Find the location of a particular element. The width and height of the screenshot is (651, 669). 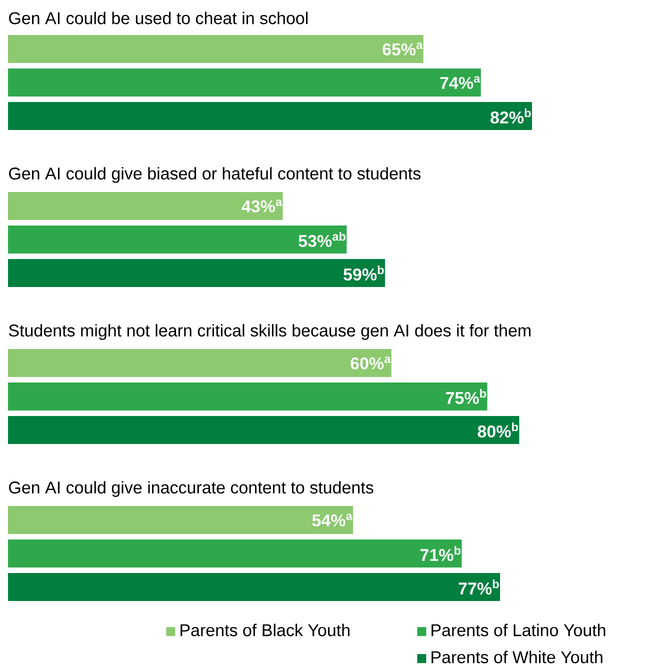

data-label: 80%$^{b}$ is located at coordinates (498, 430).